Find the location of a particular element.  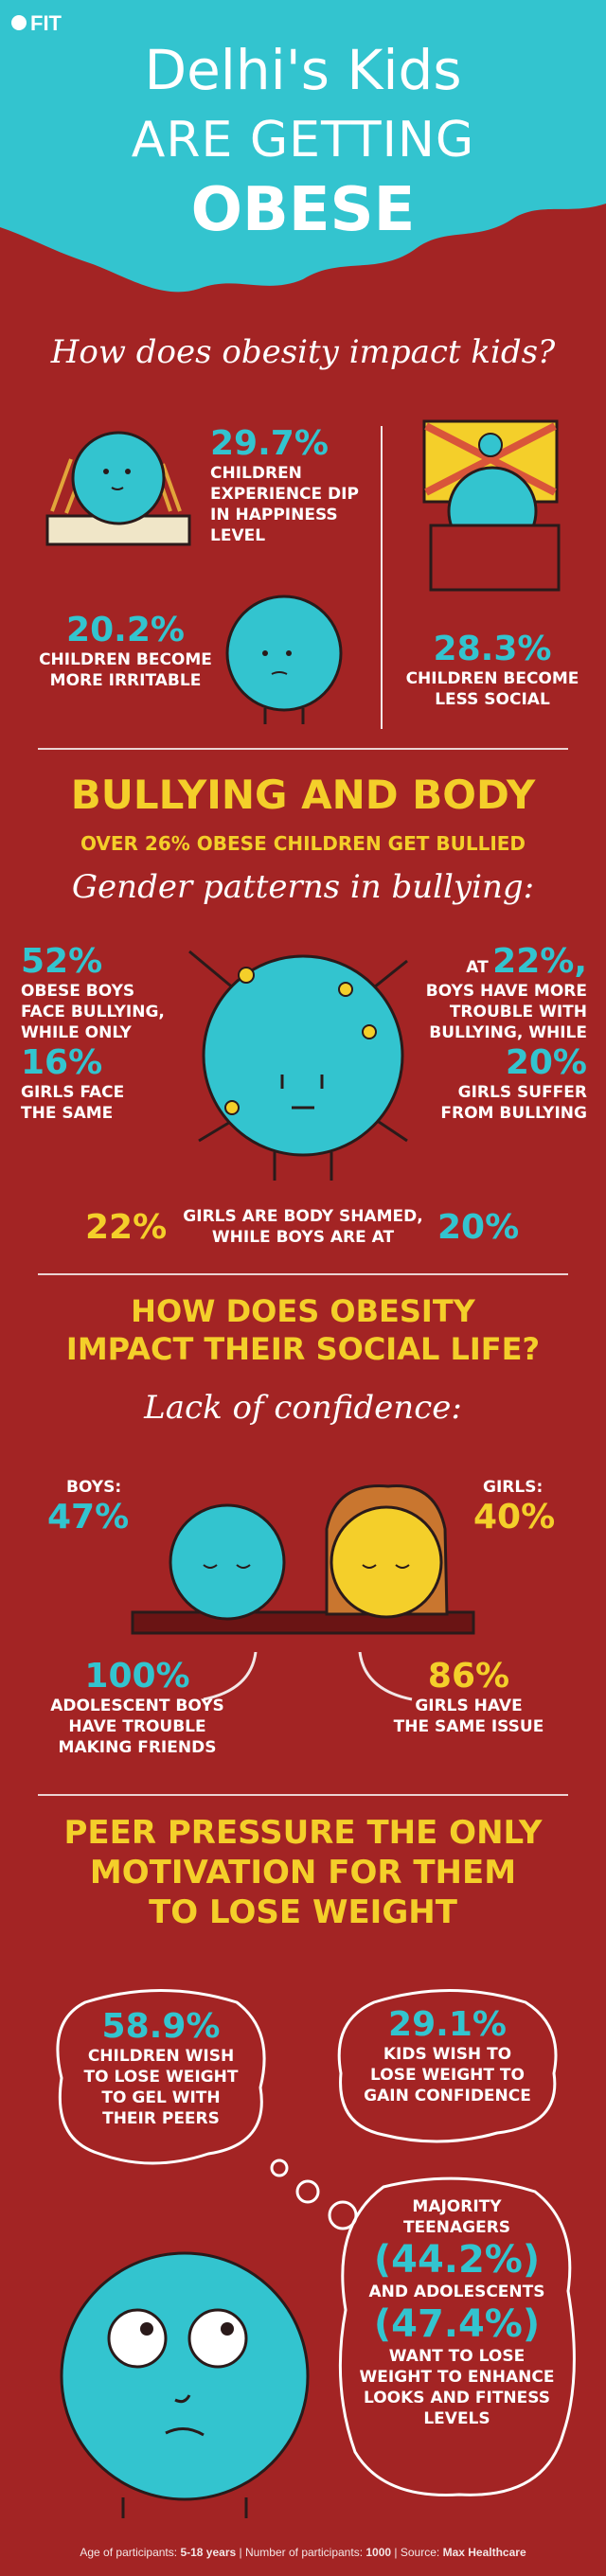

stat-irritable: 20.2% CHILDREN BECOME MORE IRRITABLE is located at coordinates (125, 651).